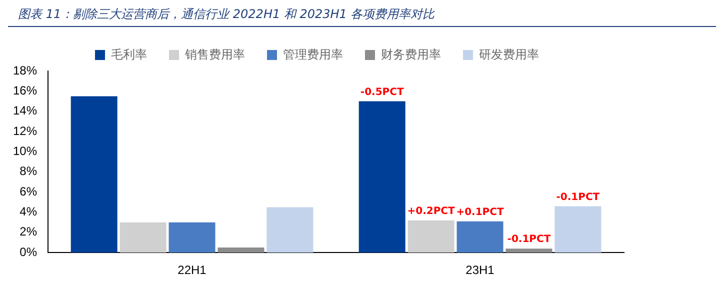 The image size is (724, 290). Describe the element at coordinates (29, 191) in the screenshot. I see `y-tick-label: 6%` at that location.